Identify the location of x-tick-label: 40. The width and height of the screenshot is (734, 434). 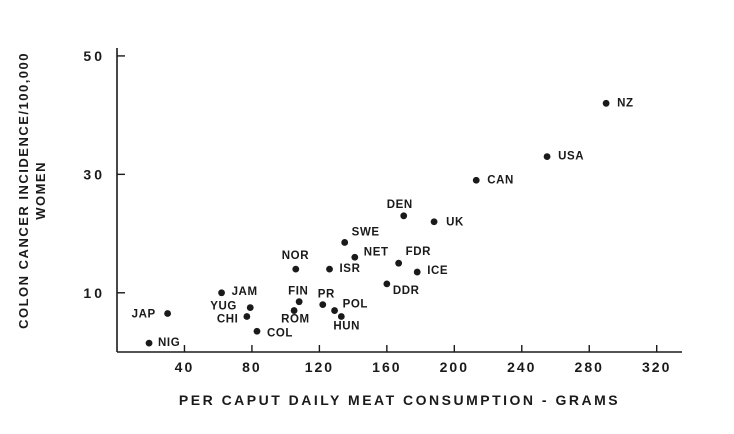
(185, 367).